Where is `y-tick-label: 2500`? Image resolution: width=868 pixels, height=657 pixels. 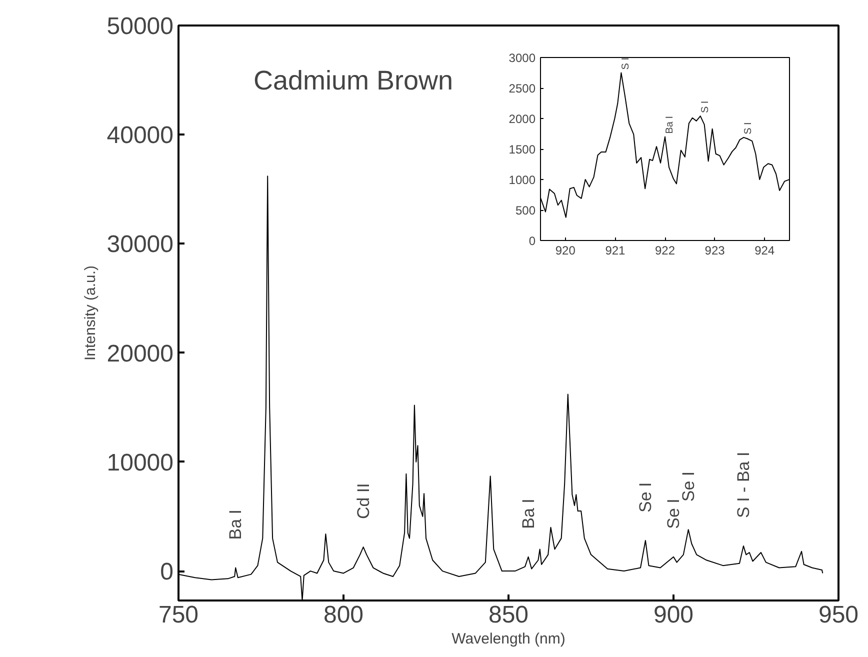
y-tick-label: 2500 is located at coordinates (522, 89).